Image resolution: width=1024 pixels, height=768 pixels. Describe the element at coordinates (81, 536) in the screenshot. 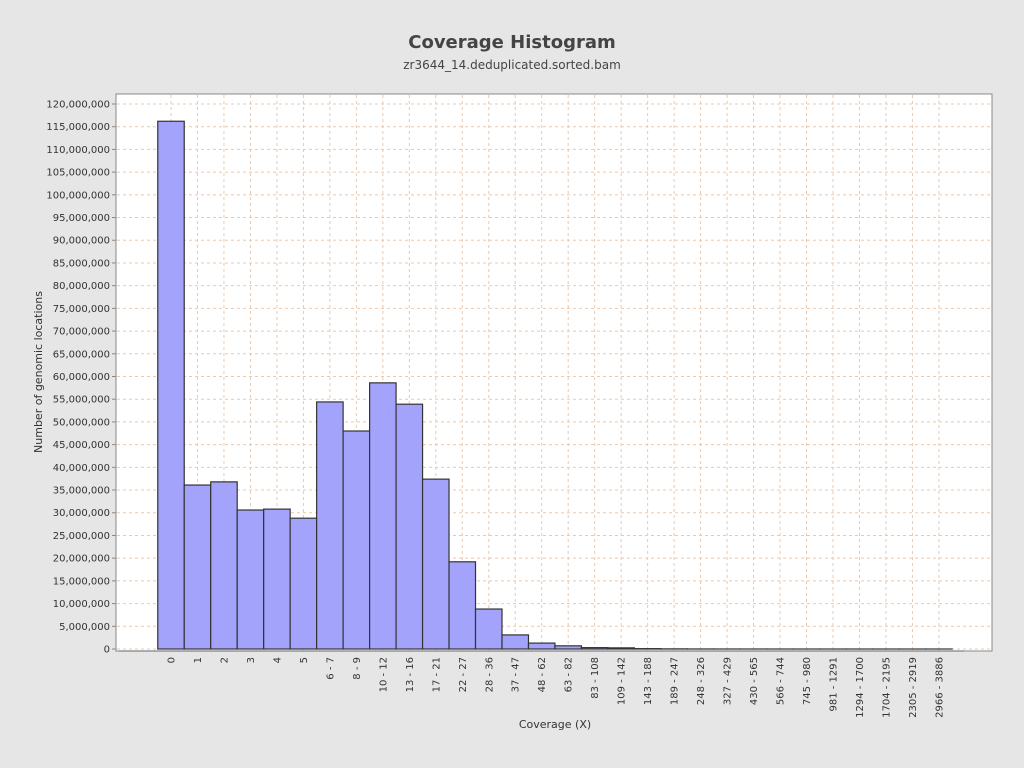

I see `y-tick-label: 25,000,000` at that location.